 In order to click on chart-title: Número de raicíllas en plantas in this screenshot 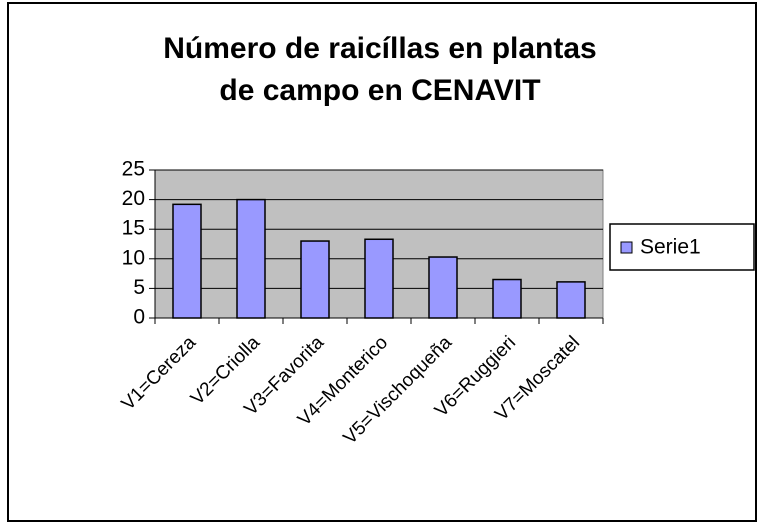, I will do `click(380, 48)`.